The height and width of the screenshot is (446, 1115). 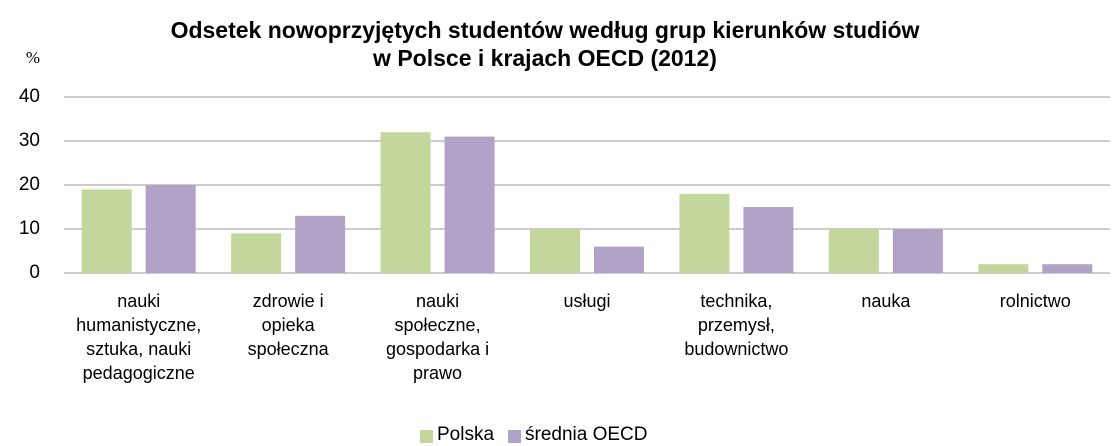 What do you see at coordinates (29, 96) in the screenshot?
I see `y-tick-label: 40` at bounding box center [29, 96].